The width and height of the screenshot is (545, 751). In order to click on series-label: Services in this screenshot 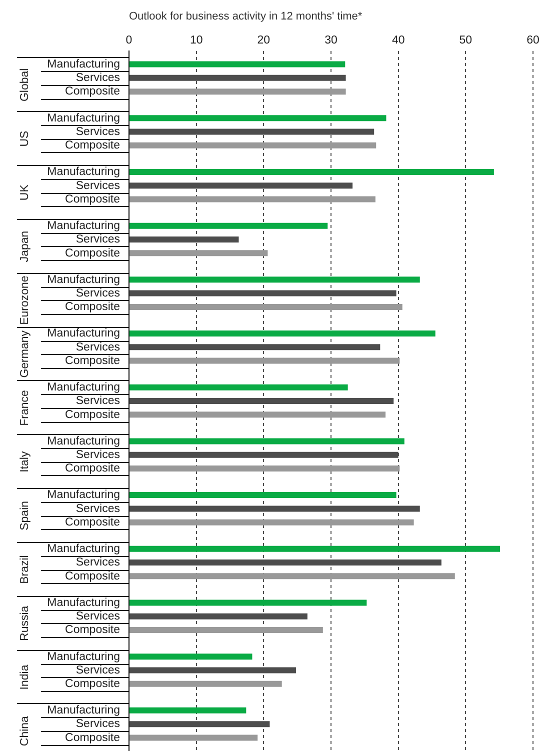, I will do `click(98, 78)`.